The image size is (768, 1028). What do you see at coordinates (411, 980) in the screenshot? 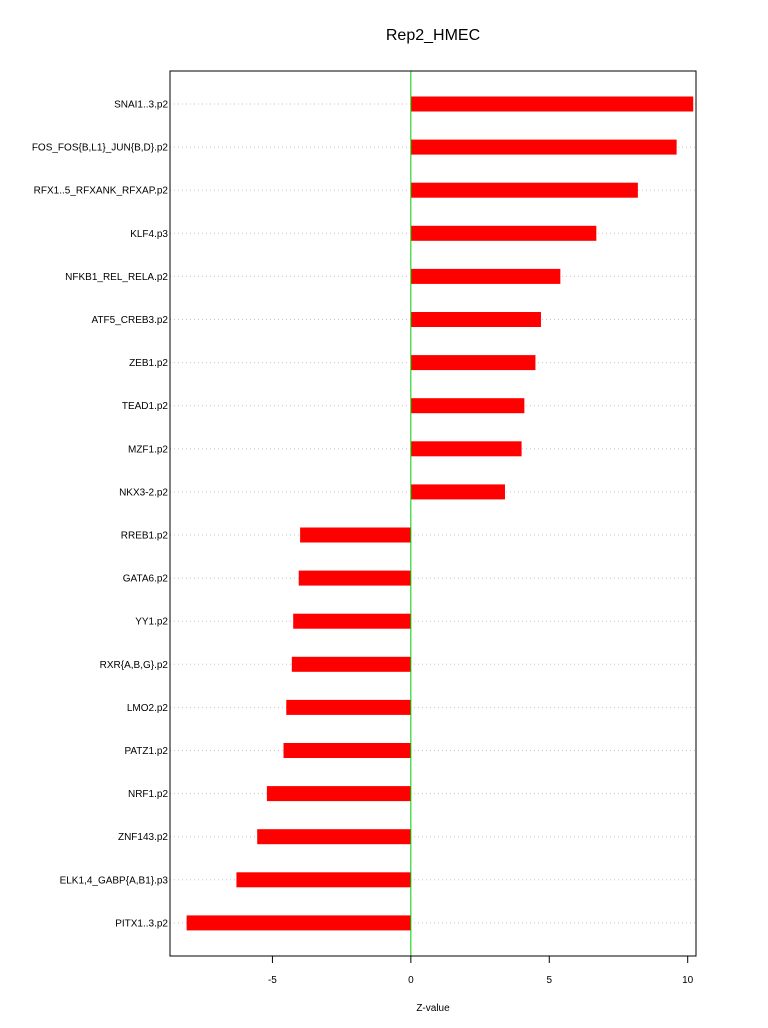
I see `x-tick-label: 0` at bounding box center [411, 980].